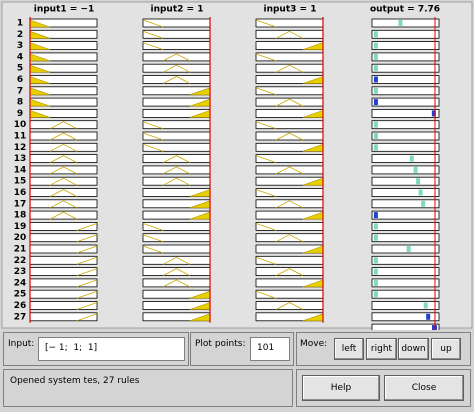 The image size is (474, 412). Describe the element at coordinates (20, 137) in the screenshot. I see `rule-number: 11` at that location.